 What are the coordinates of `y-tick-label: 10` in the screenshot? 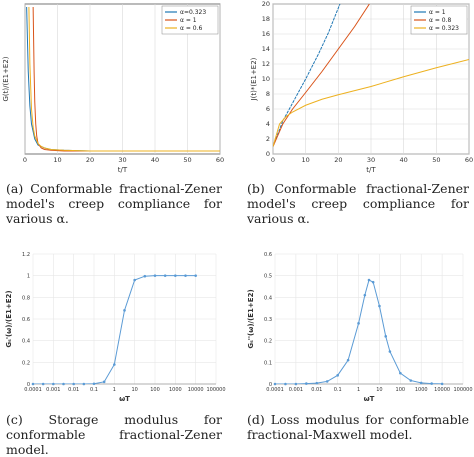 It's located at (266, 79).